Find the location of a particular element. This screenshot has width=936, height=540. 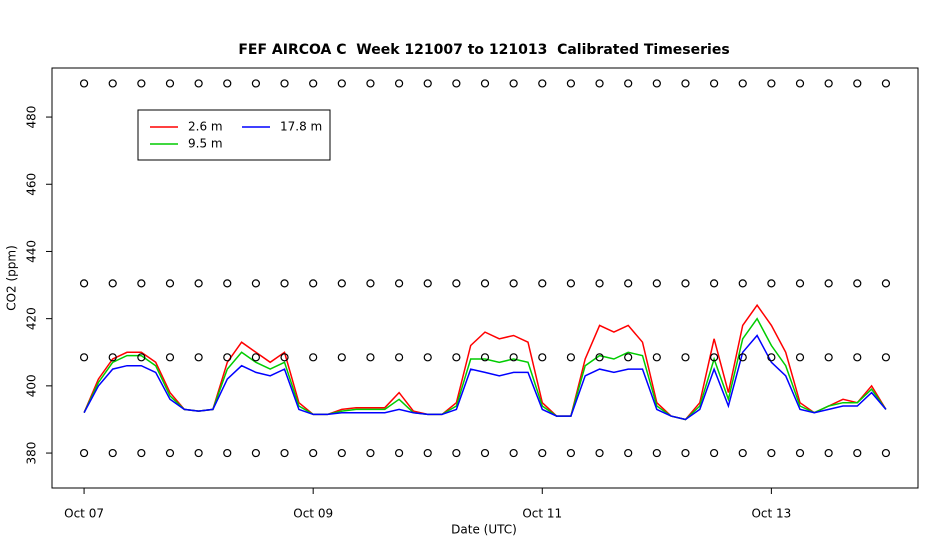

y-tick-label: 460 is located at coordinates (32, 184).